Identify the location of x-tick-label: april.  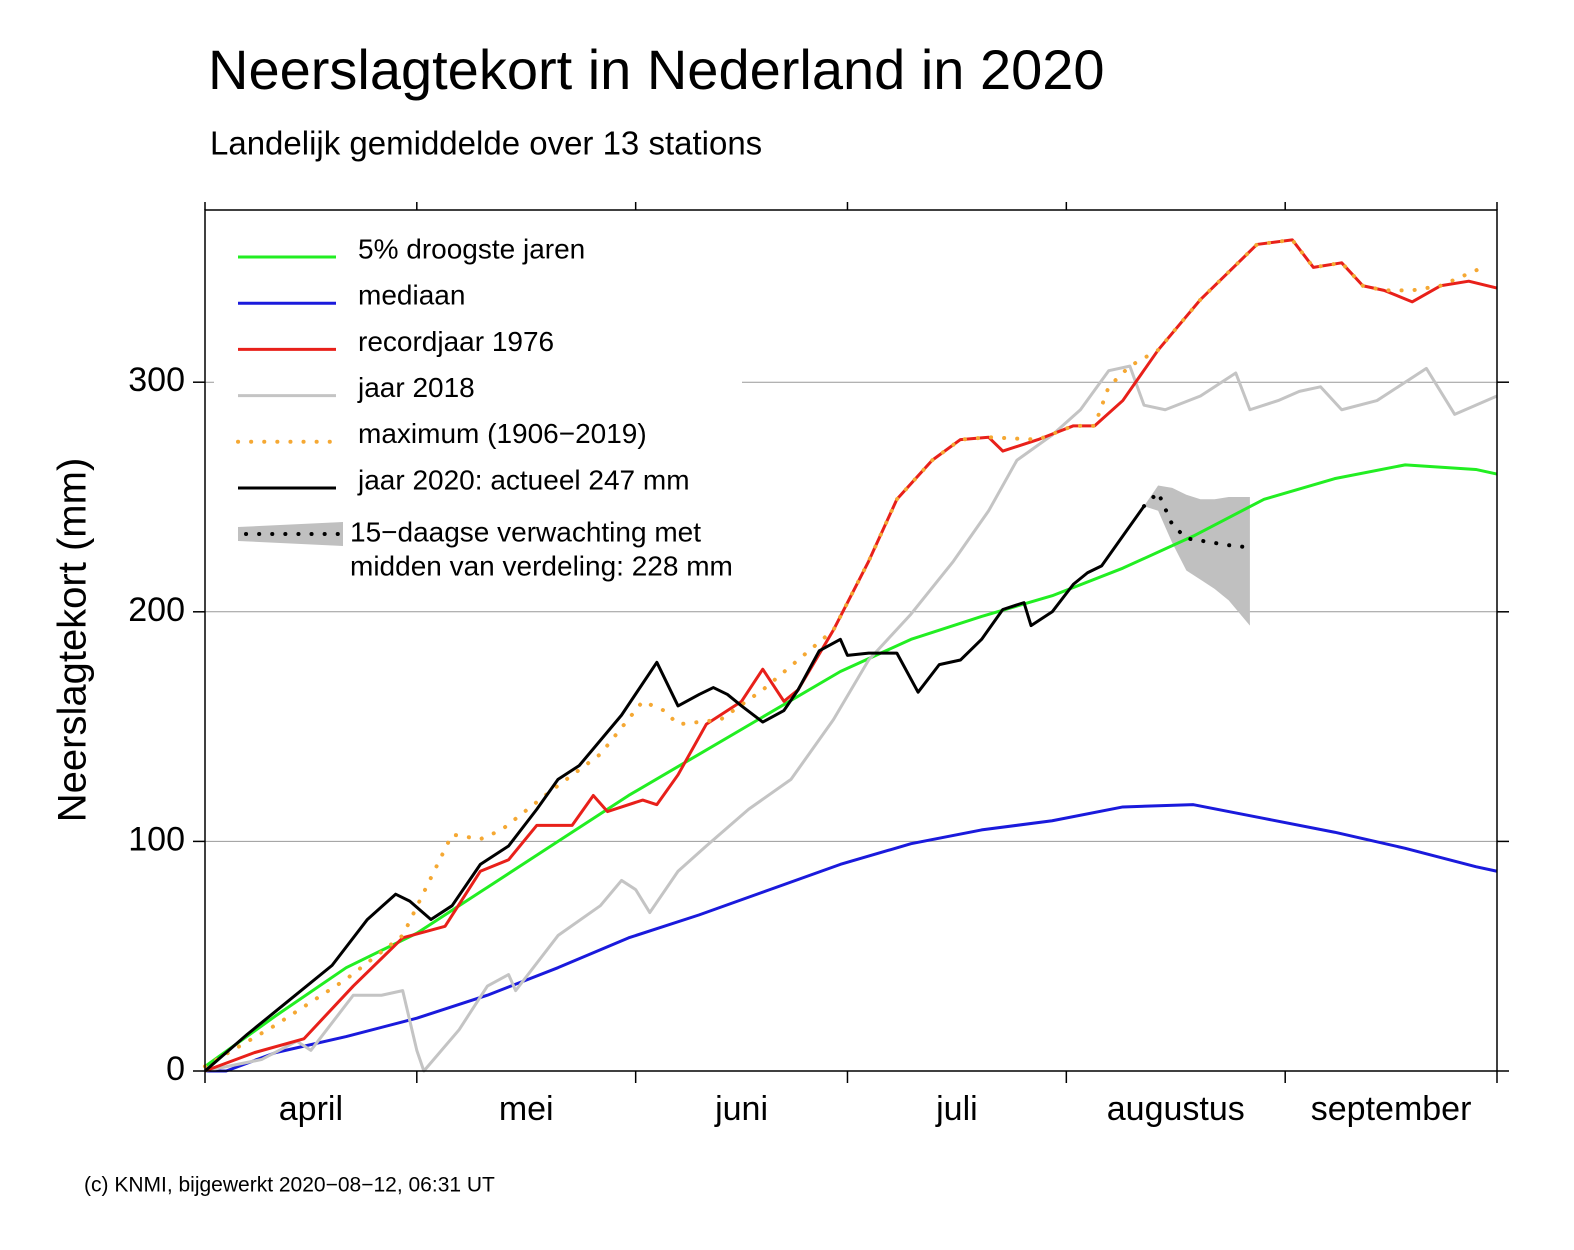
(311, 1109).